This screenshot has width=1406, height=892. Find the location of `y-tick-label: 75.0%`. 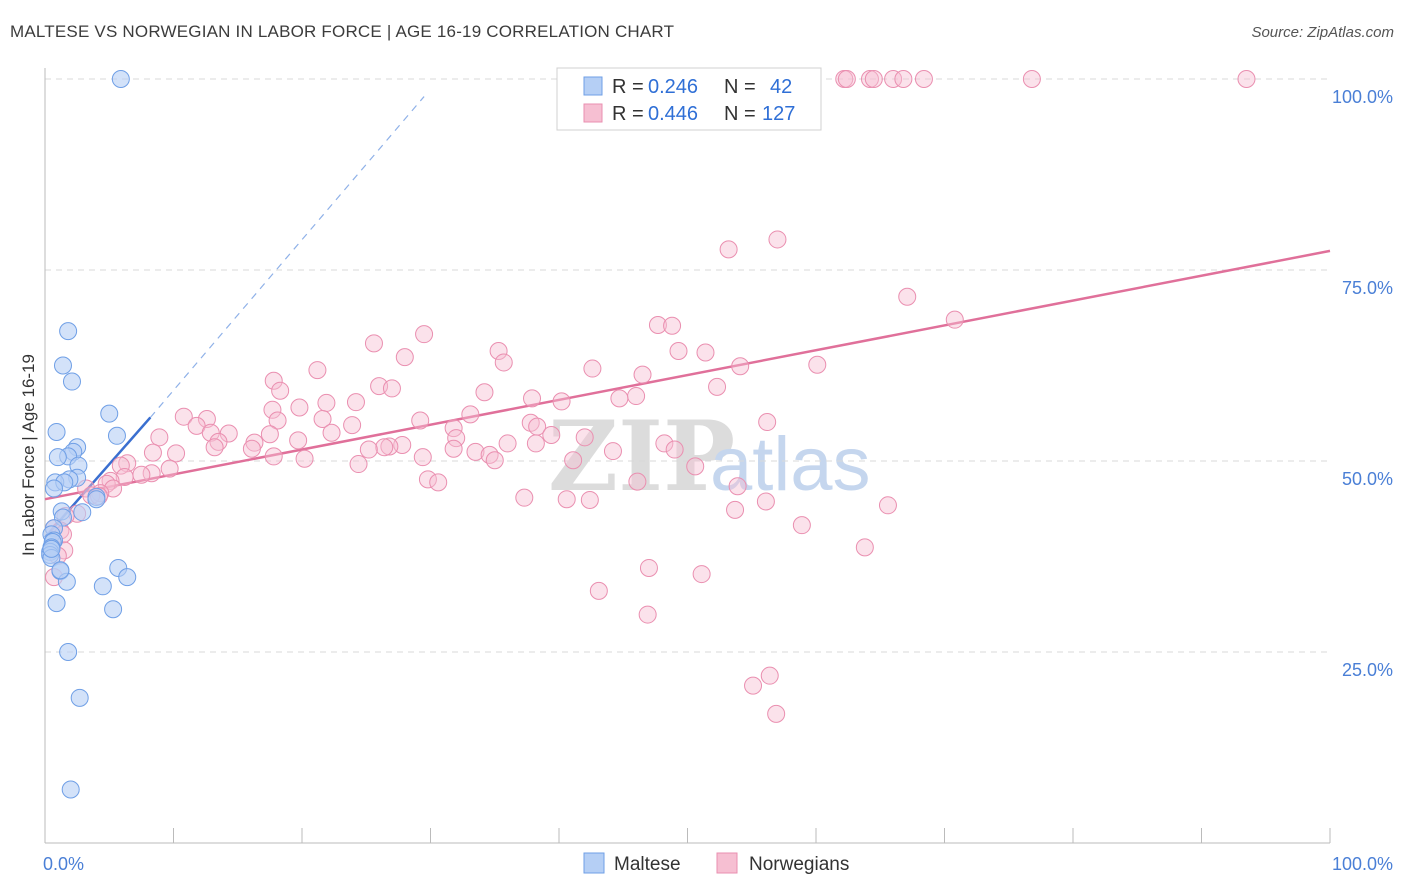

y-tick-label: 75.0% is located at coordinates (1367, 288).